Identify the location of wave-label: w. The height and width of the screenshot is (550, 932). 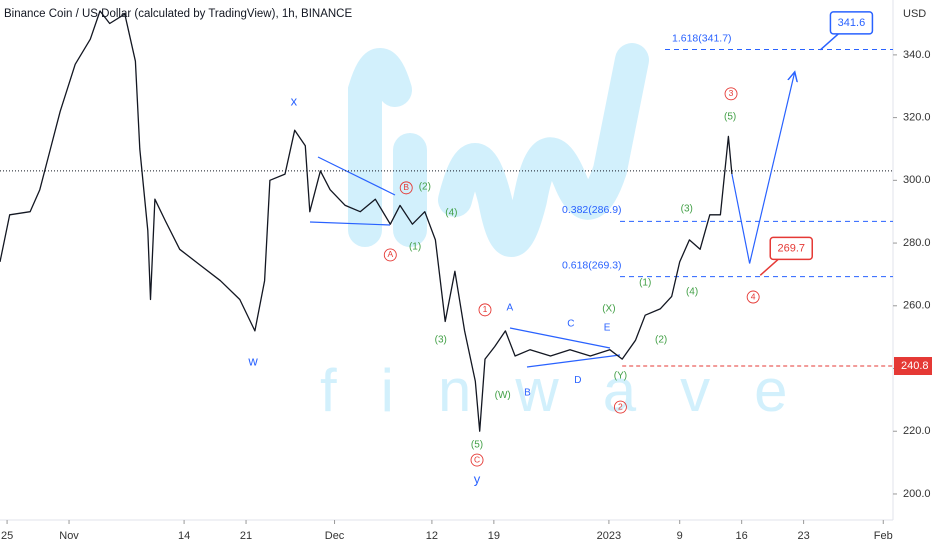
(252, 360).